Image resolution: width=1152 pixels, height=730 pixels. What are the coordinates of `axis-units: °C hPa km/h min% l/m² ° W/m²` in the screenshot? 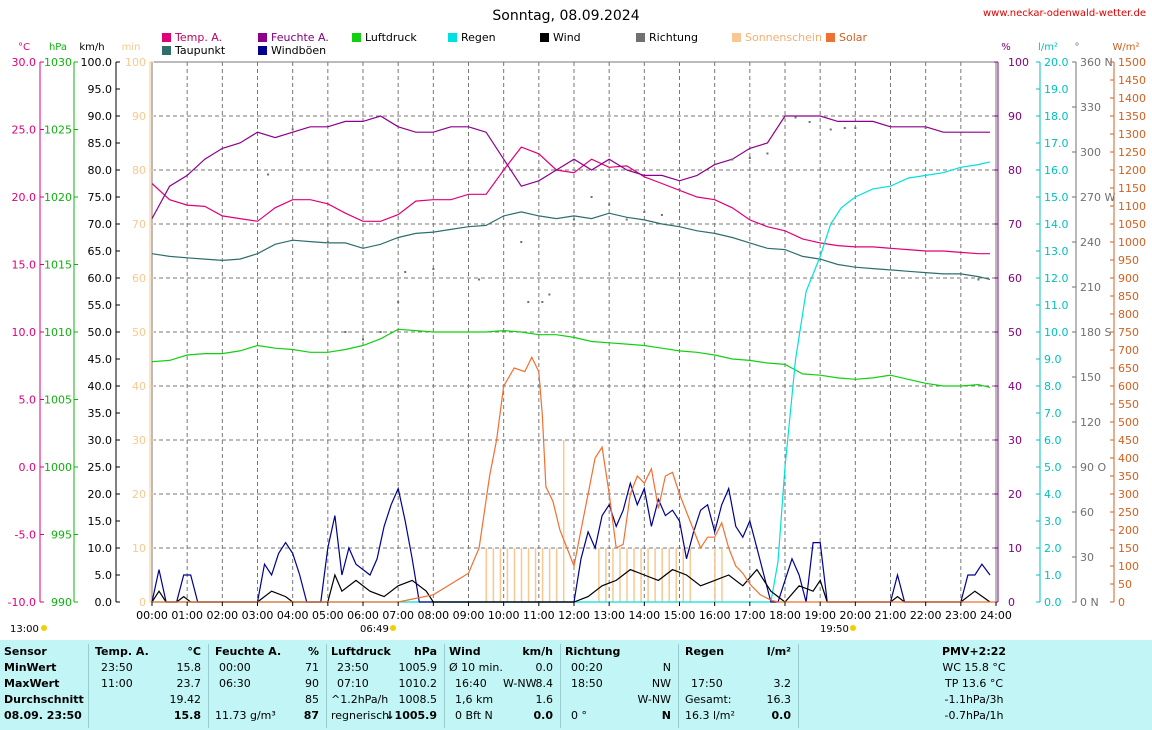 It's located at (579, 47).